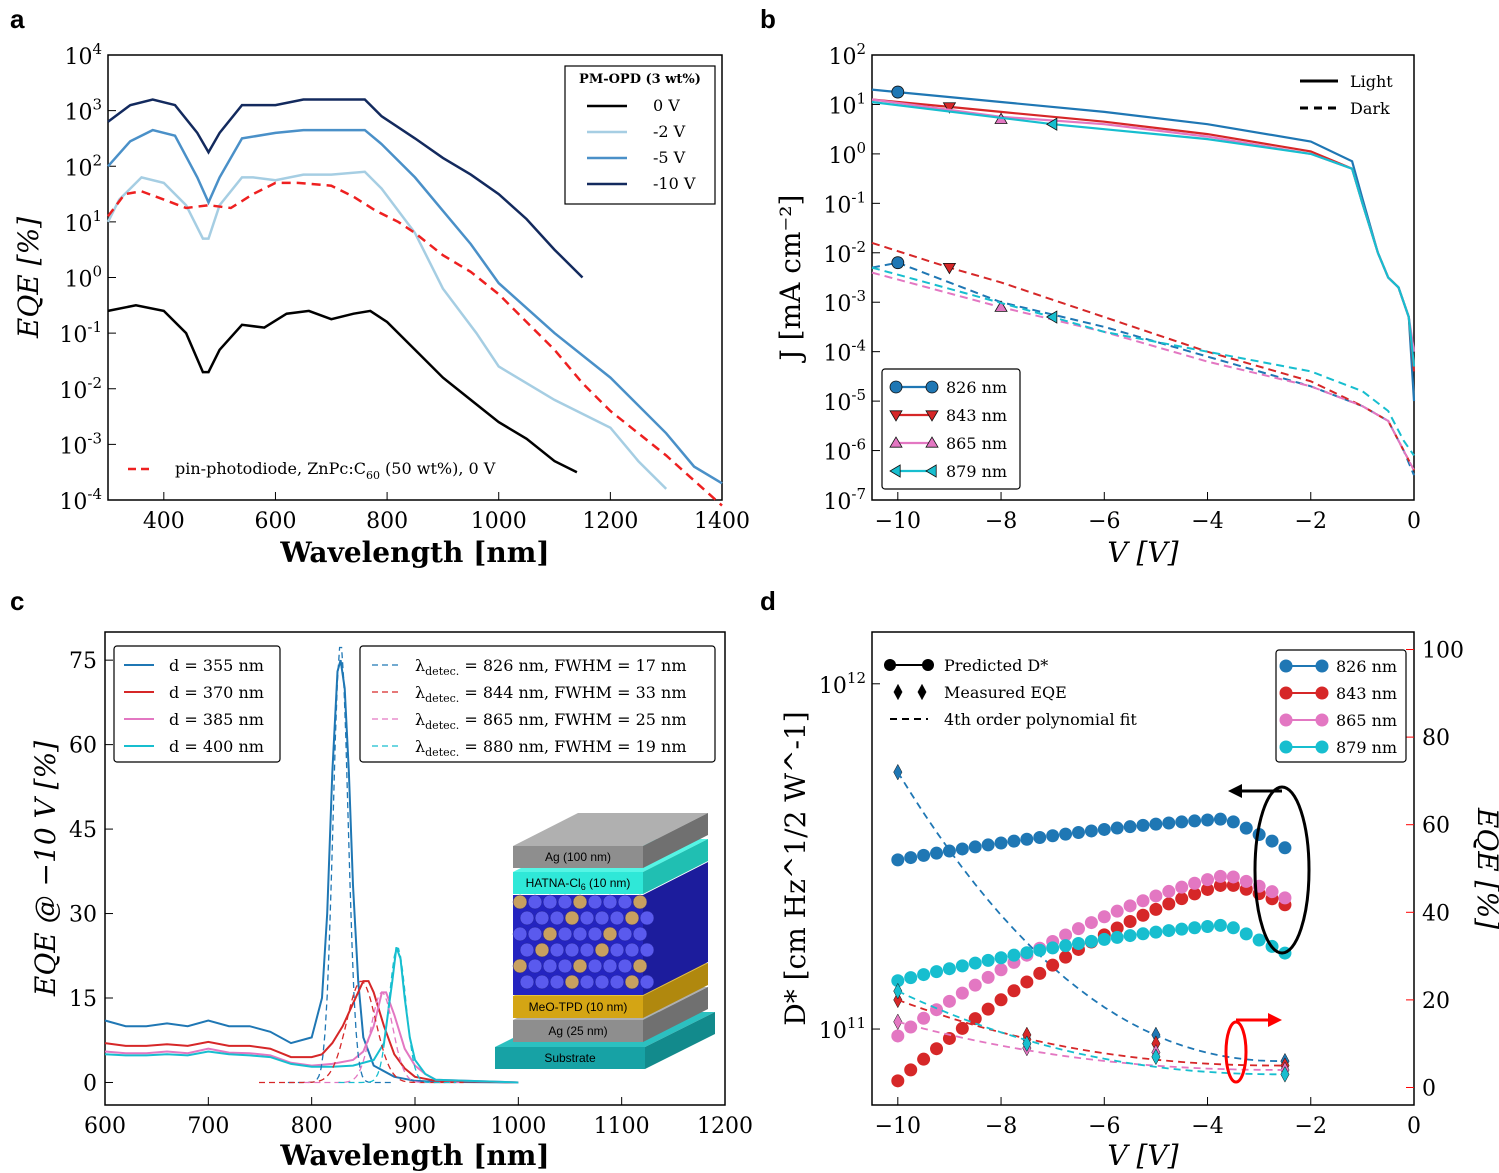 The height and width of the screenshot is (1173, 1499). Describe the element at coordinates (1143, 356) in the screenshot. I see `panel-b-dark-line` at that location.